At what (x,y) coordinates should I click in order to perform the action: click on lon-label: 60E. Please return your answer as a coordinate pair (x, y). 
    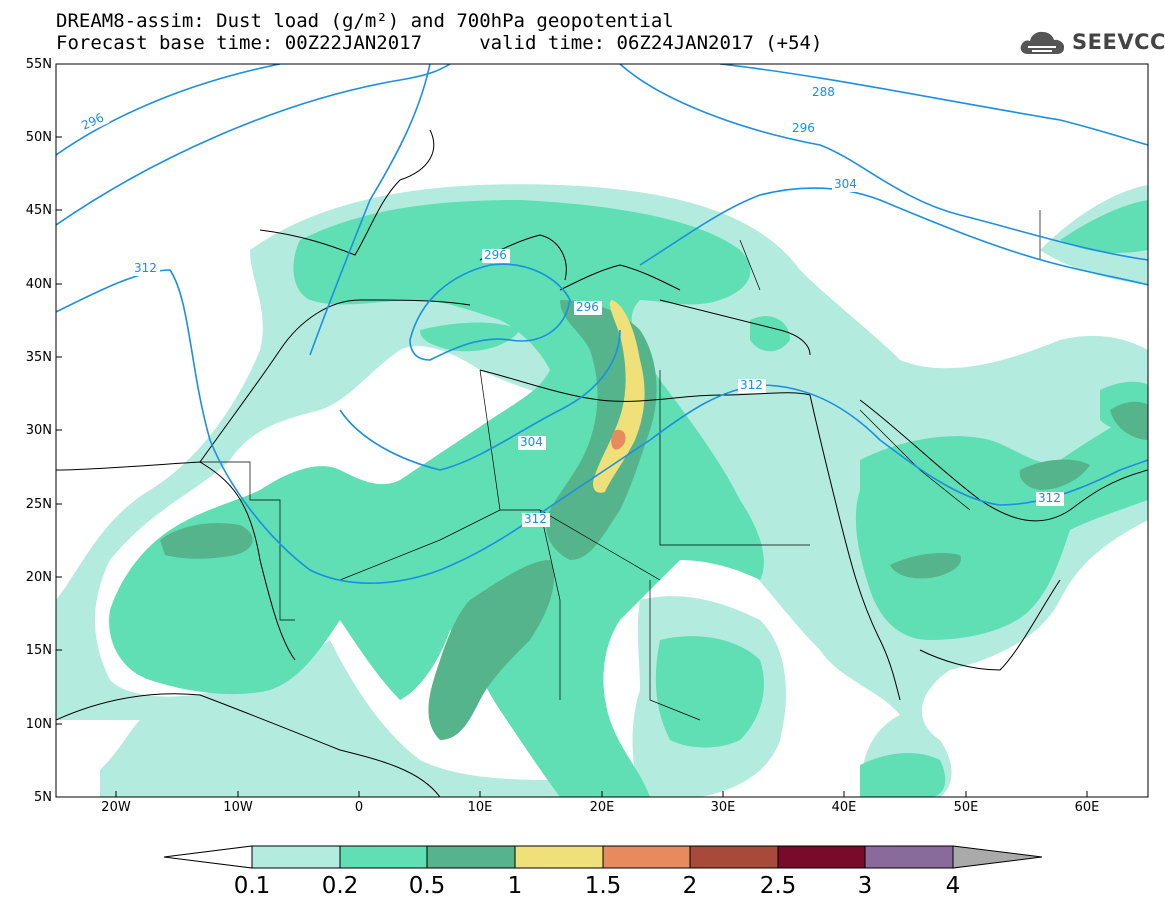
    Looking at the image, I should click on (1087, 807).